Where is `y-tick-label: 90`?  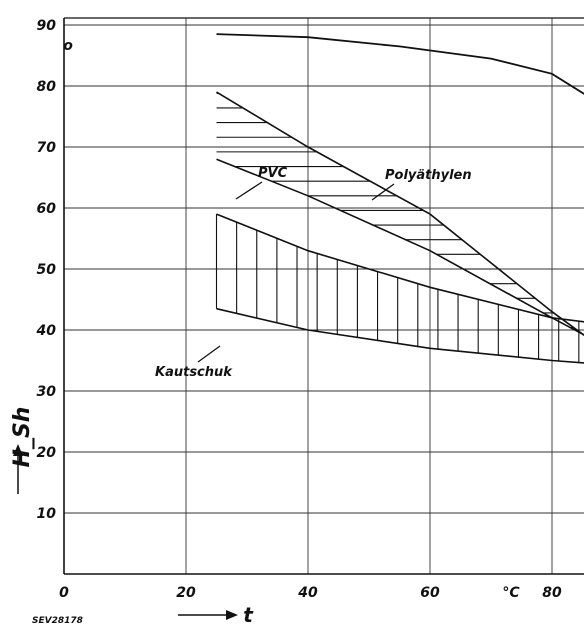
y-tick-label: 90 is located at coordinates (47, 26).